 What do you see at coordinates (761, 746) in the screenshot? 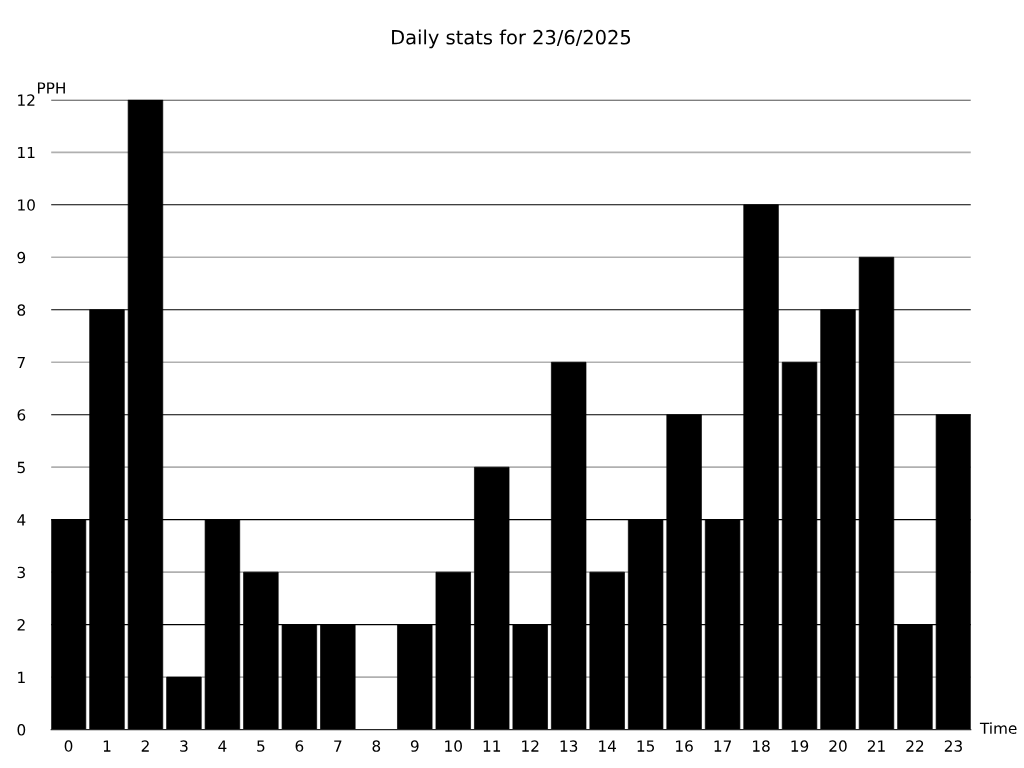
I see `x-tick-label: 18` at bounding box center [761, 746].